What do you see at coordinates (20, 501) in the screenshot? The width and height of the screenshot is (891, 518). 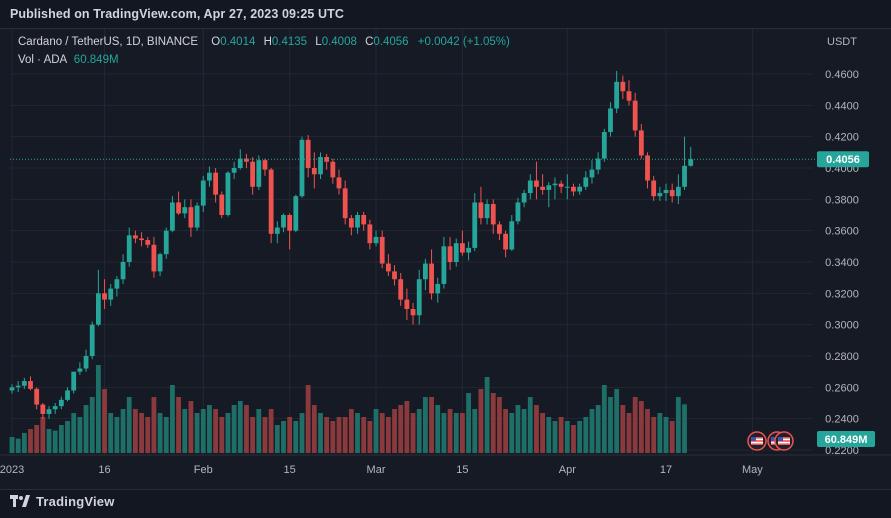 I see `tradingview-logo-icon` at bounding box center [20, 501].